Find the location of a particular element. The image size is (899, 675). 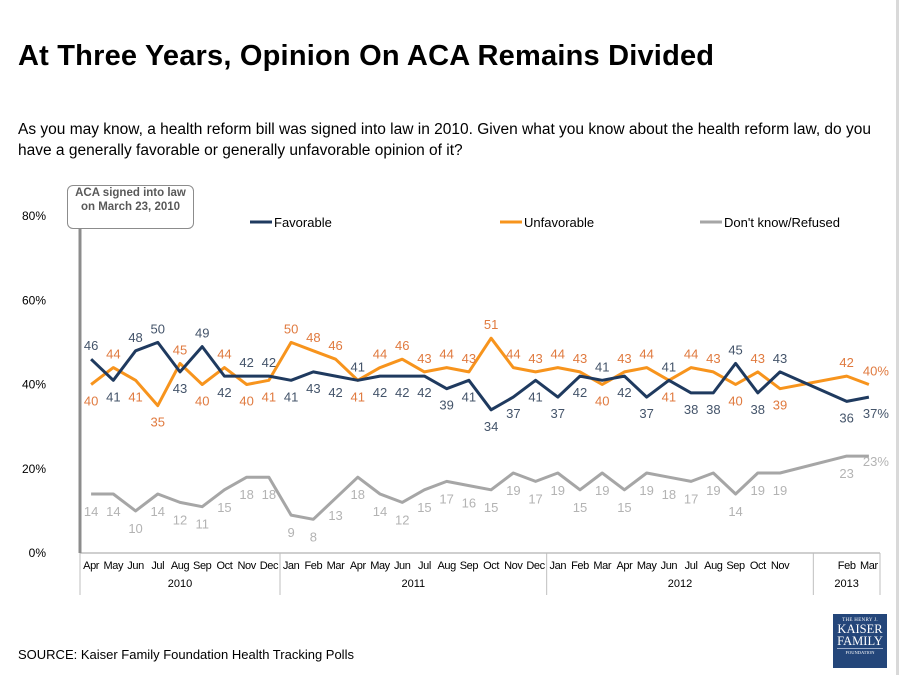

y-tick-label: 60% is located at coordinates (34, 300).